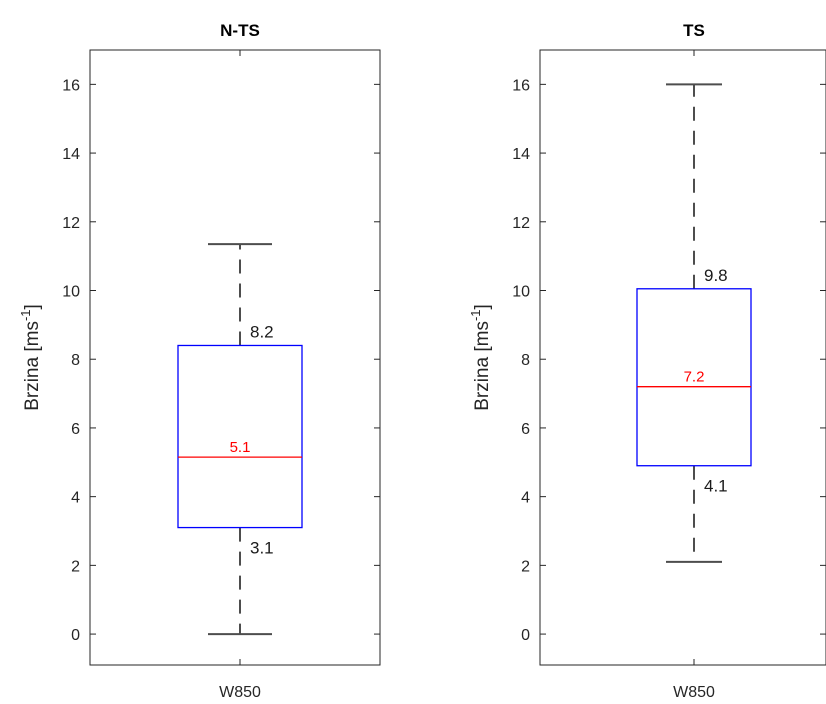  Describe the element at coordinates (240, 447) in the screenshot. I see `median-label: 5.1` at that location.